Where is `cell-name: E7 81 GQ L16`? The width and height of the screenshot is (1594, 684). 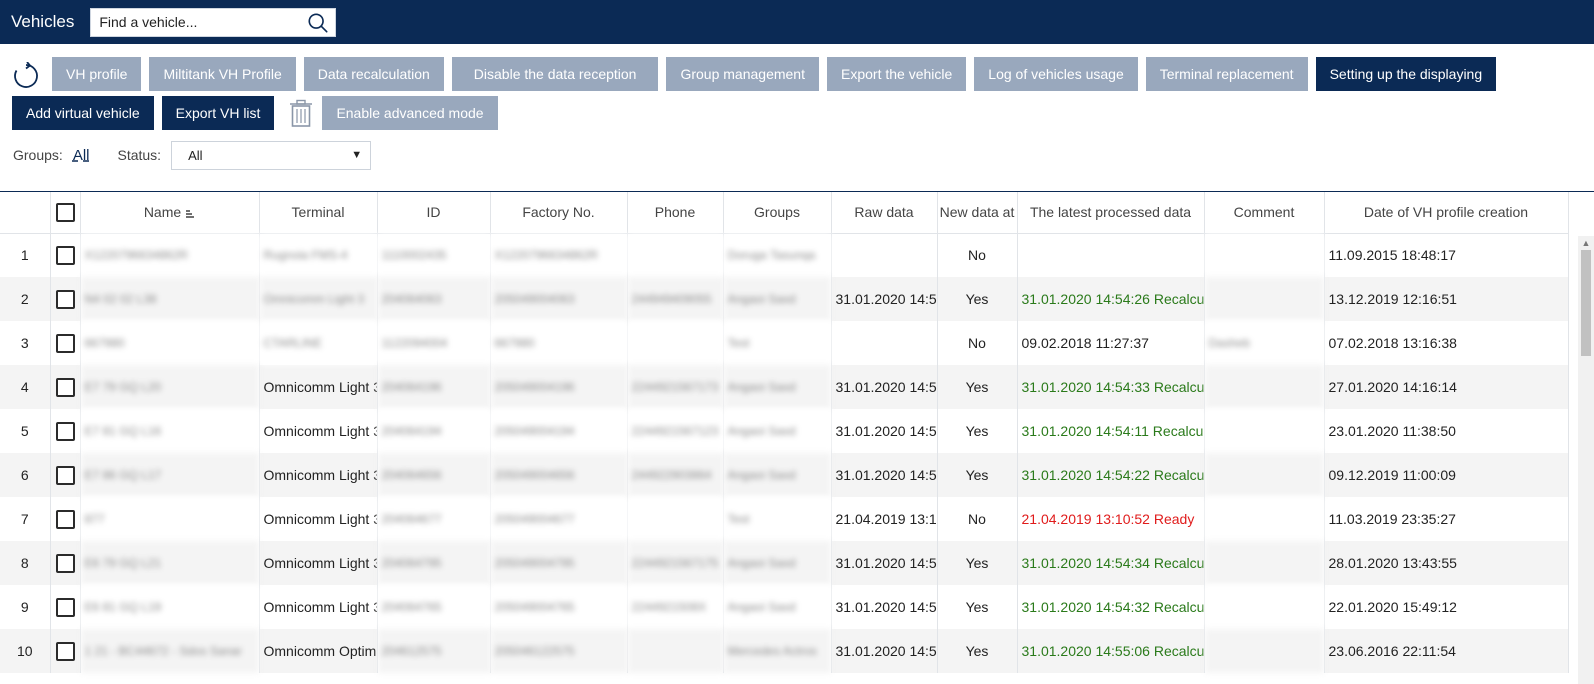
cell-name: E7 81 GQ L16 is located at coordinates (170, 431).